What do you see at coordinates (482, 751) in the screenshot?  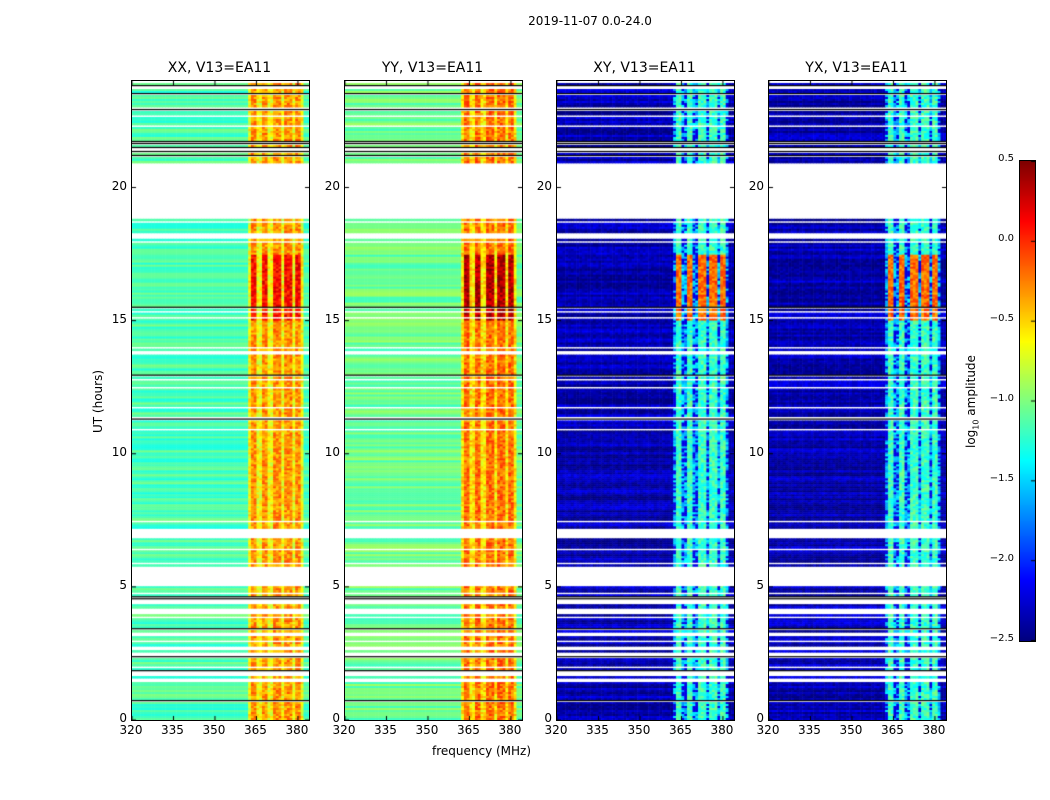 I see `x-axis-label: frequency (MHz)` at bounding box center [482, 751].